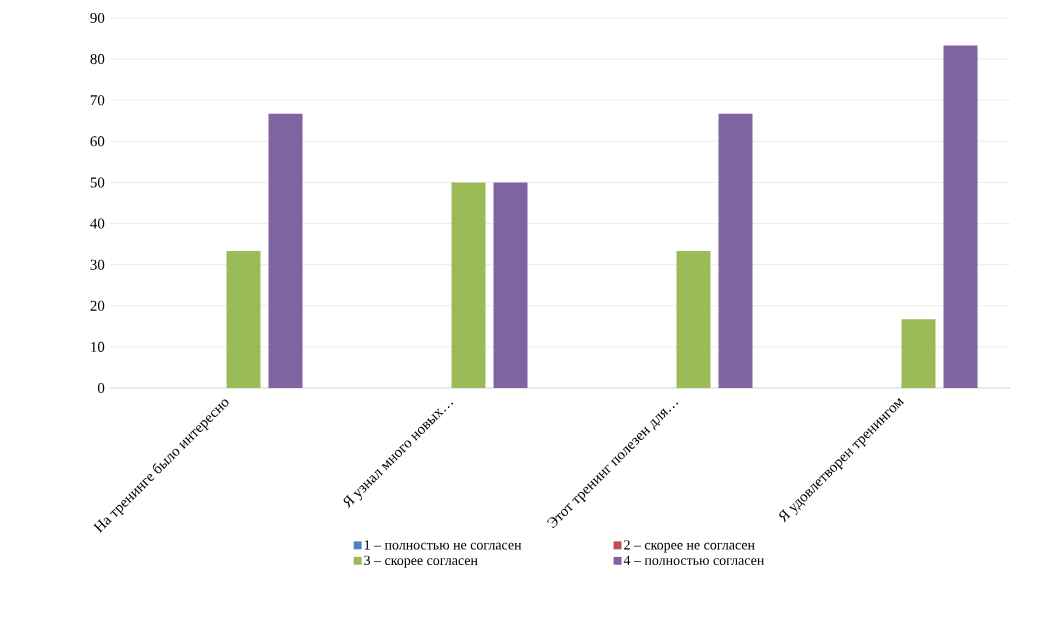 The width and height of the screenshot is (1046, 643). What do you see at coordinates (97, 141) in the screenshot?
I see `y-tick-label: 60` at bounding box center [97, 141].